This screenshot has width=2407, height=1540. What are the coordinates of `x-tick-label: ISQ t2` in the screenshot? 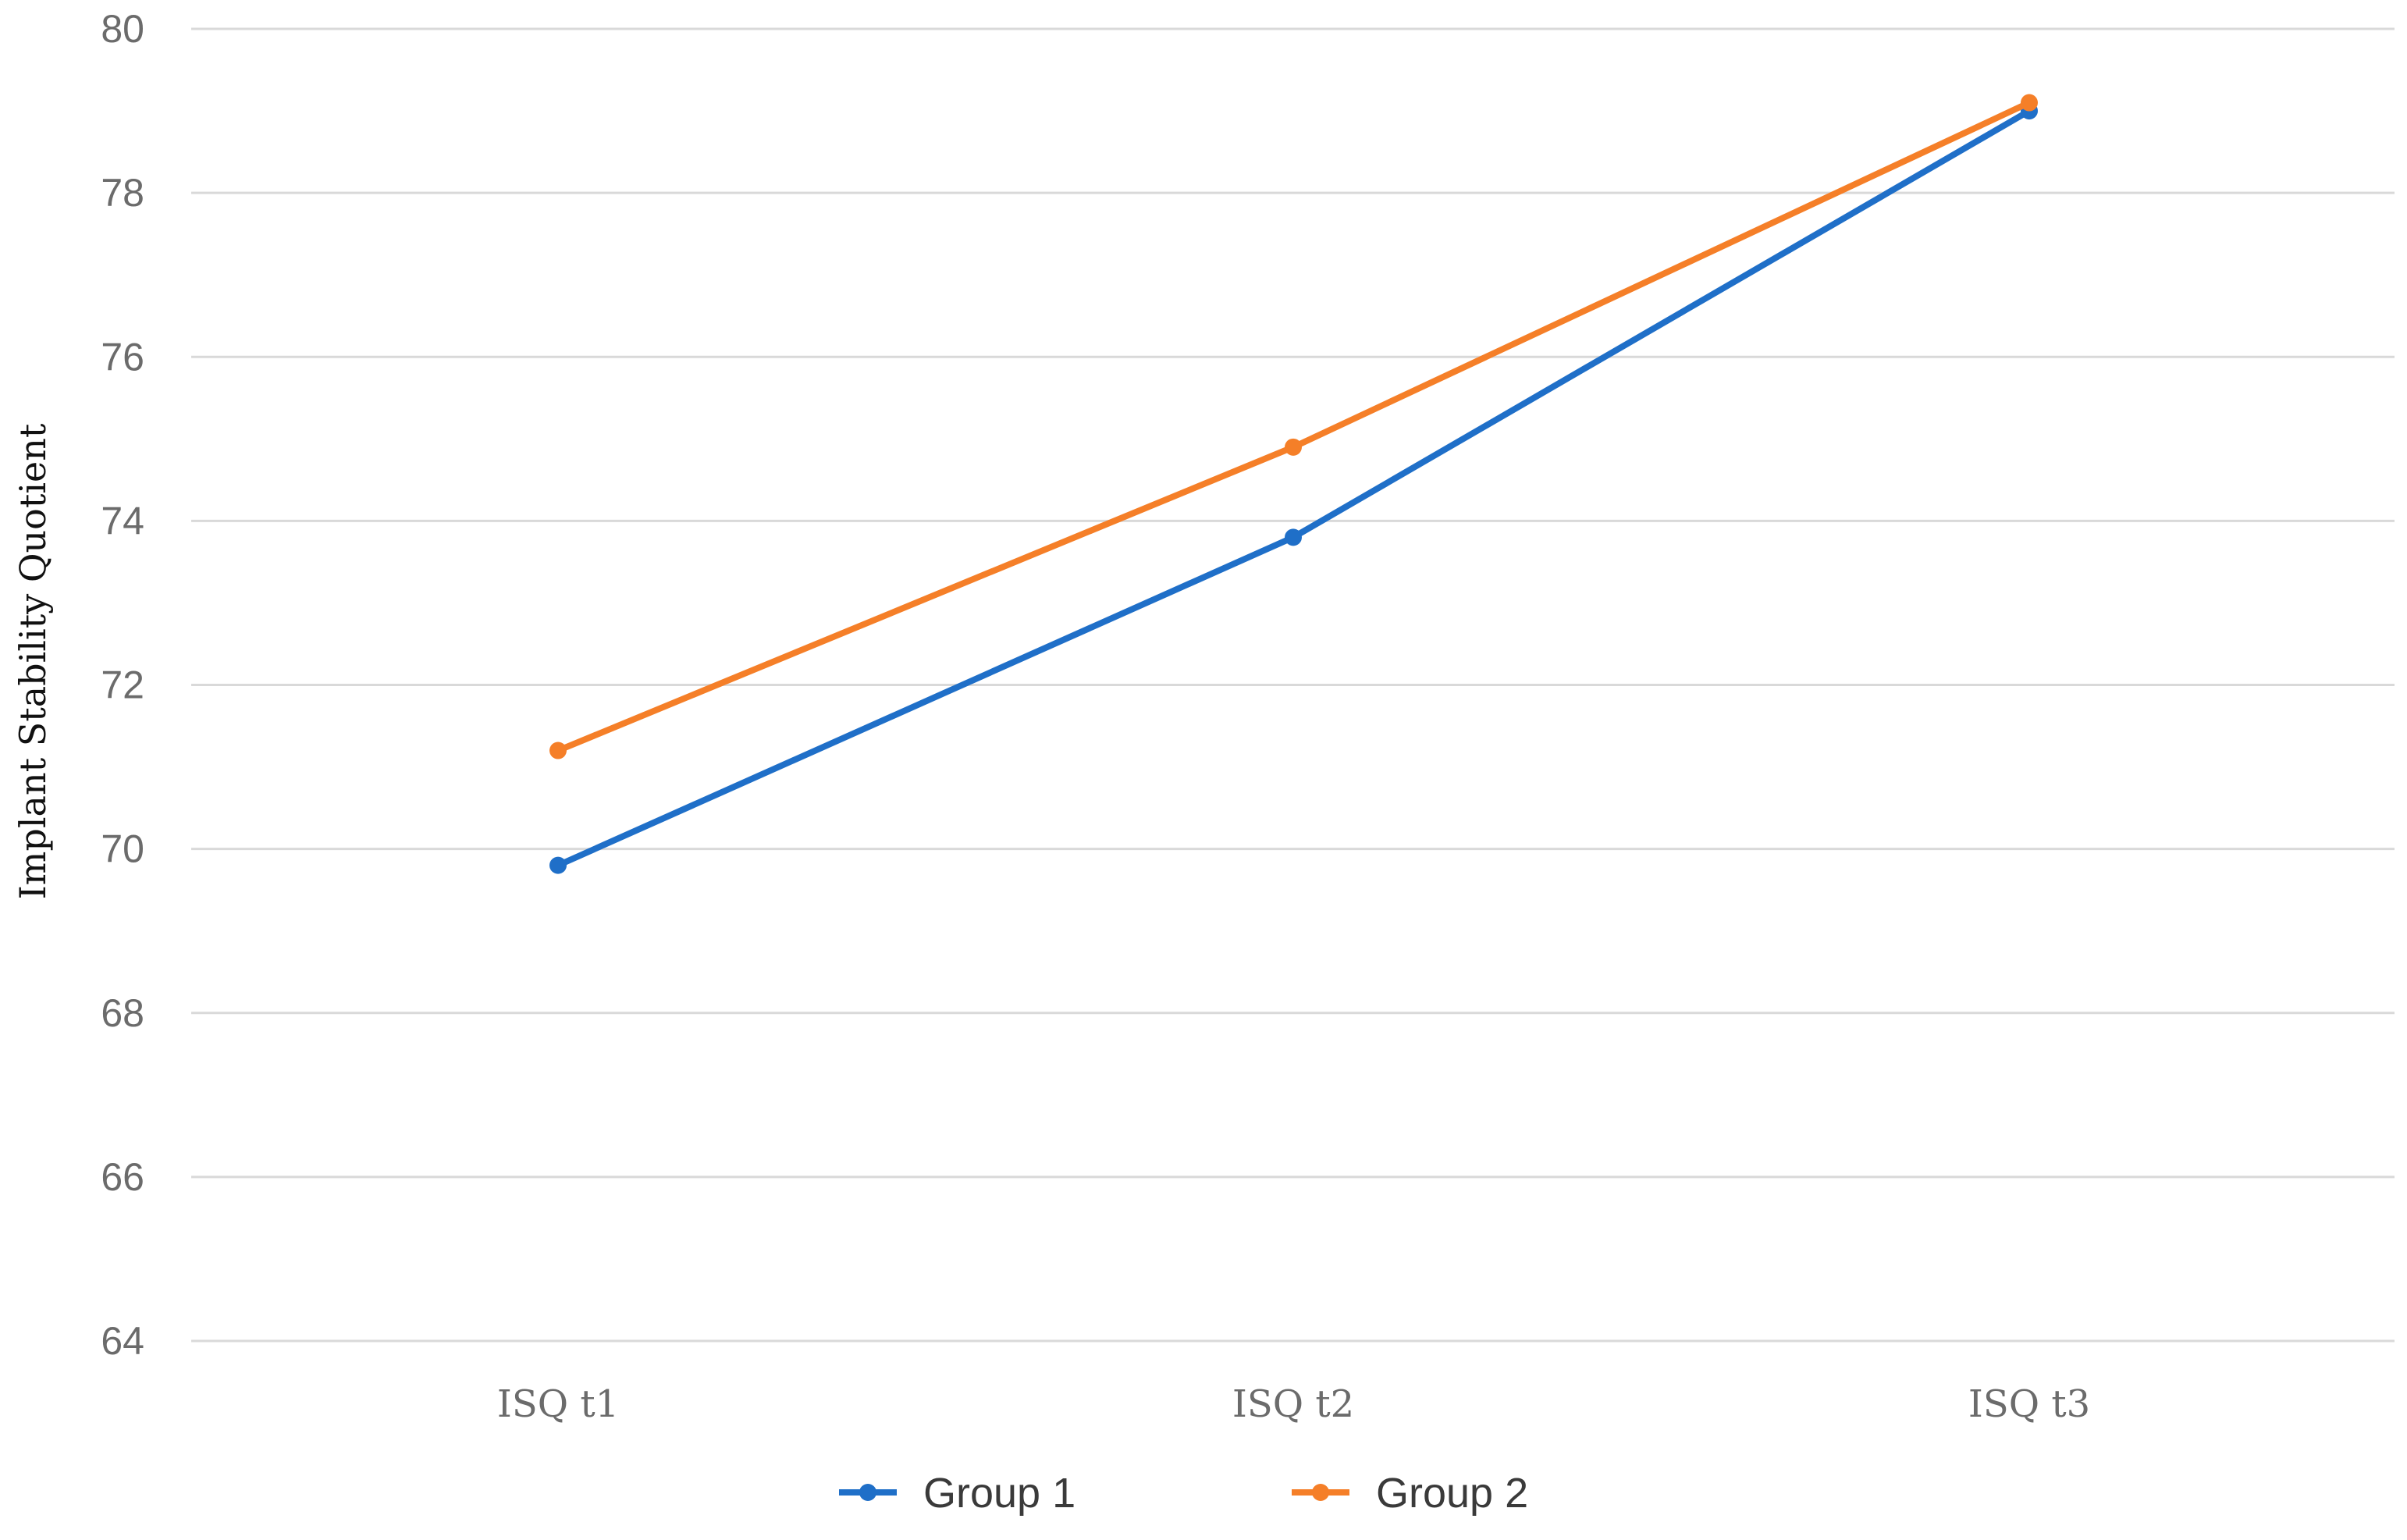 It's located at (1293, 1404).